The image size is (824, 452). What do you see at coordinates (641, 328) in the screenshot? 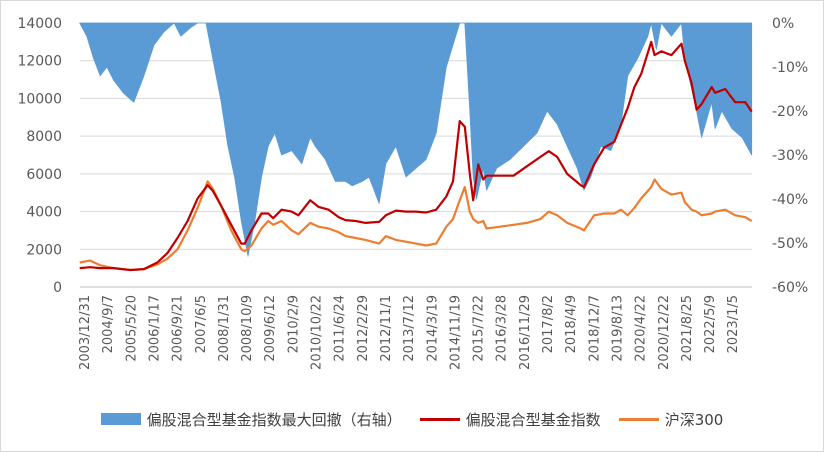
I see `x-tick-label: 2020/4/22` at bounding box center [641, 328].